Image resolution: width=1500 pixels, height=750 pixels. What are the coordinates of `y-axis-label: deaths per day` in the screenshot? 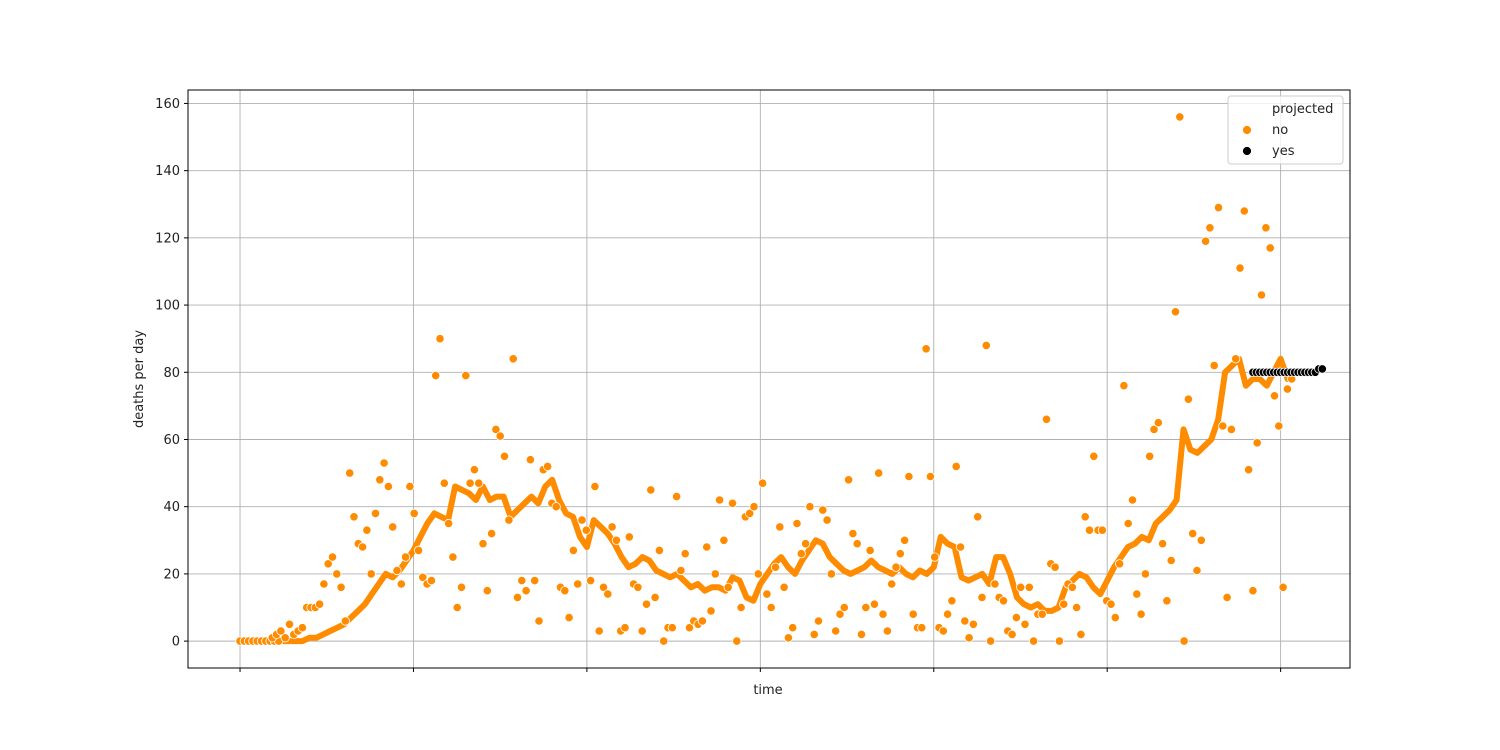 It's located at (139, 379).